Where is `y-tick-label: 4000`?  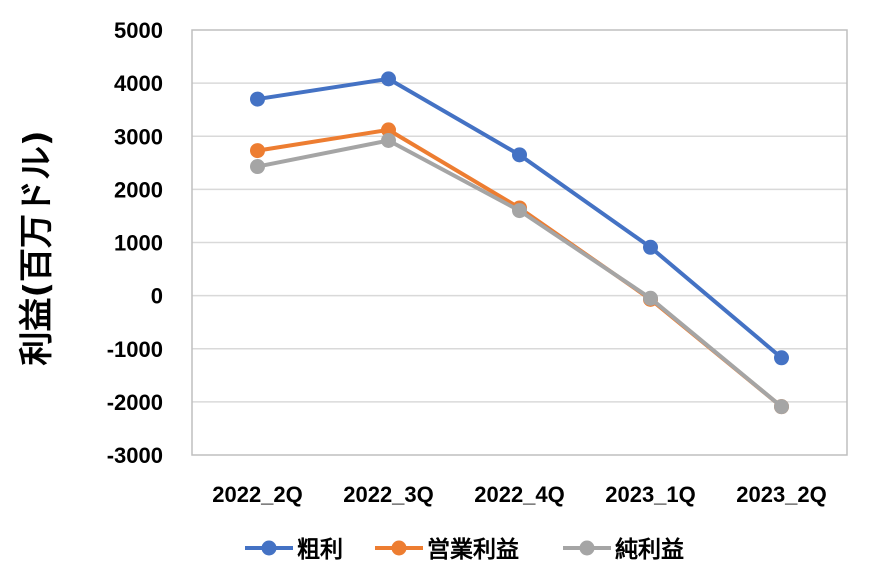
y-tick-label: 4000 is located at coordinates (138, 83).